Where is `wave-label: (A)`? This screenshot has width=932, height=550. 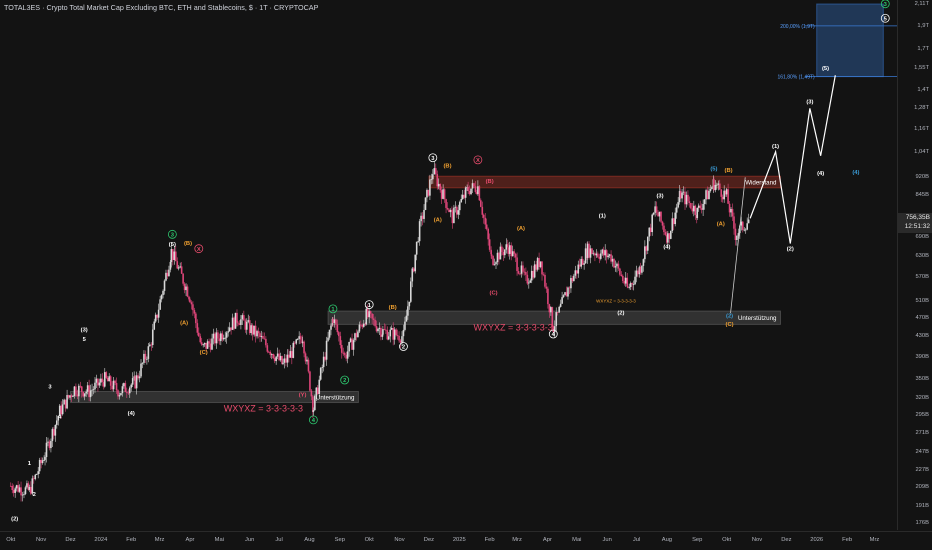
wave-label: (A) is located at coordinates (721, 225).